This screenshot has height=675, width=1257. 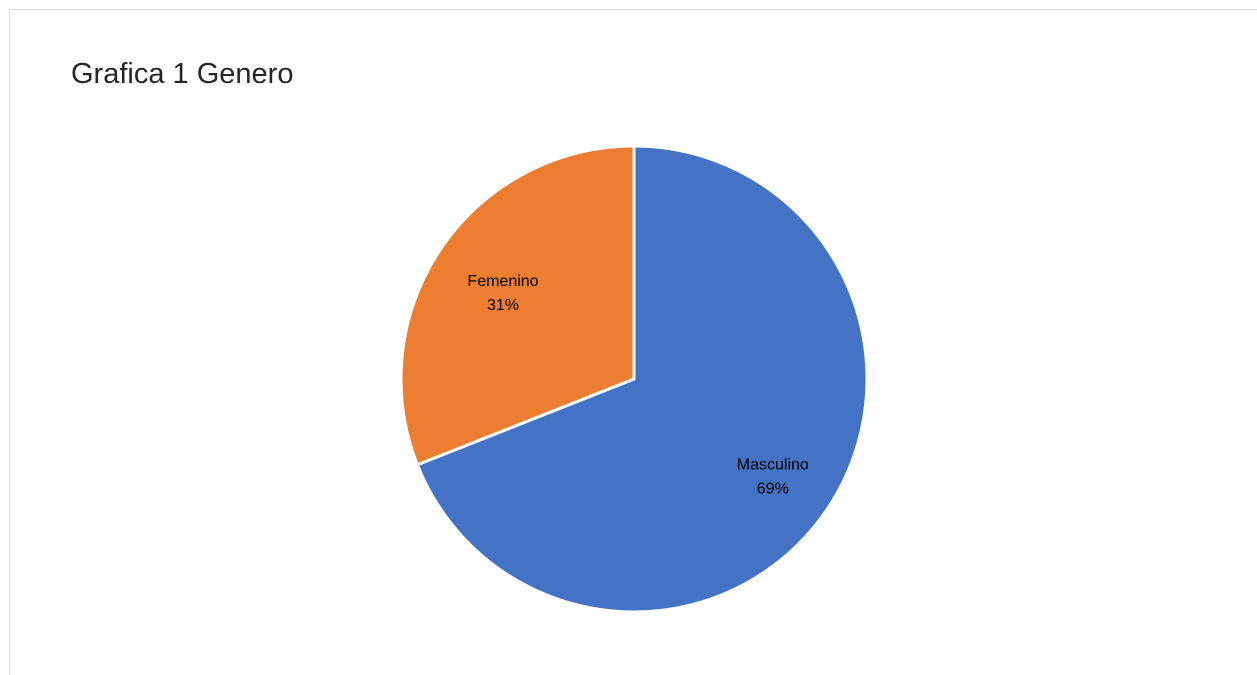 I want to click on chart-title: Grafica 1 Genero, so click(x=182, y=74).